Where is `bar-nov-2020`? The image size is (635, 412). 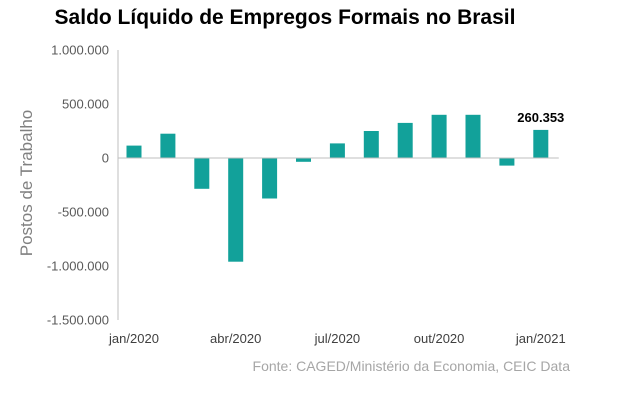
bar-nov-2020 is located at coordinates (473, 136).